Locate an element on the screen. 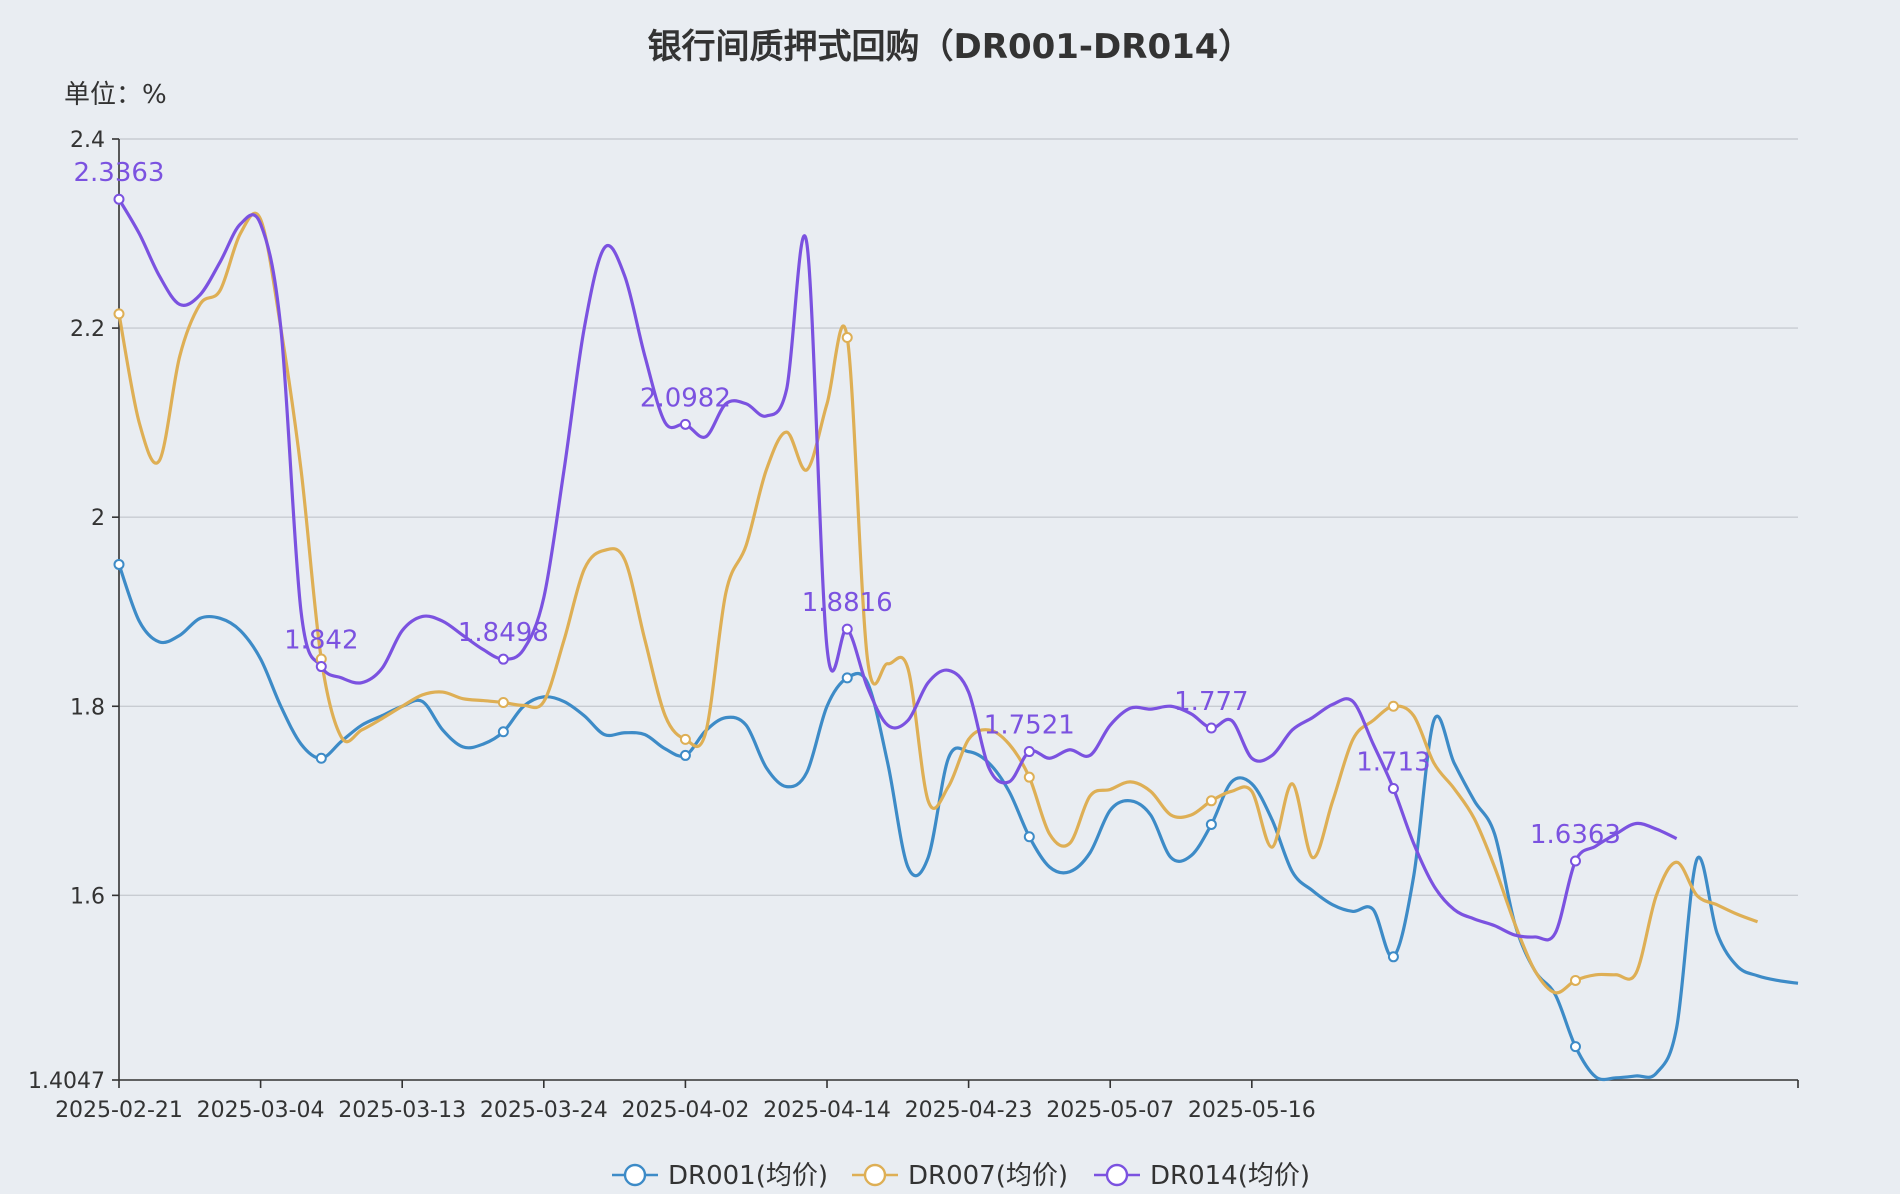 The width and height of the screenshot is (1900, 1194). y-tick-label: 1.8 is located at coordinates (87, 707).